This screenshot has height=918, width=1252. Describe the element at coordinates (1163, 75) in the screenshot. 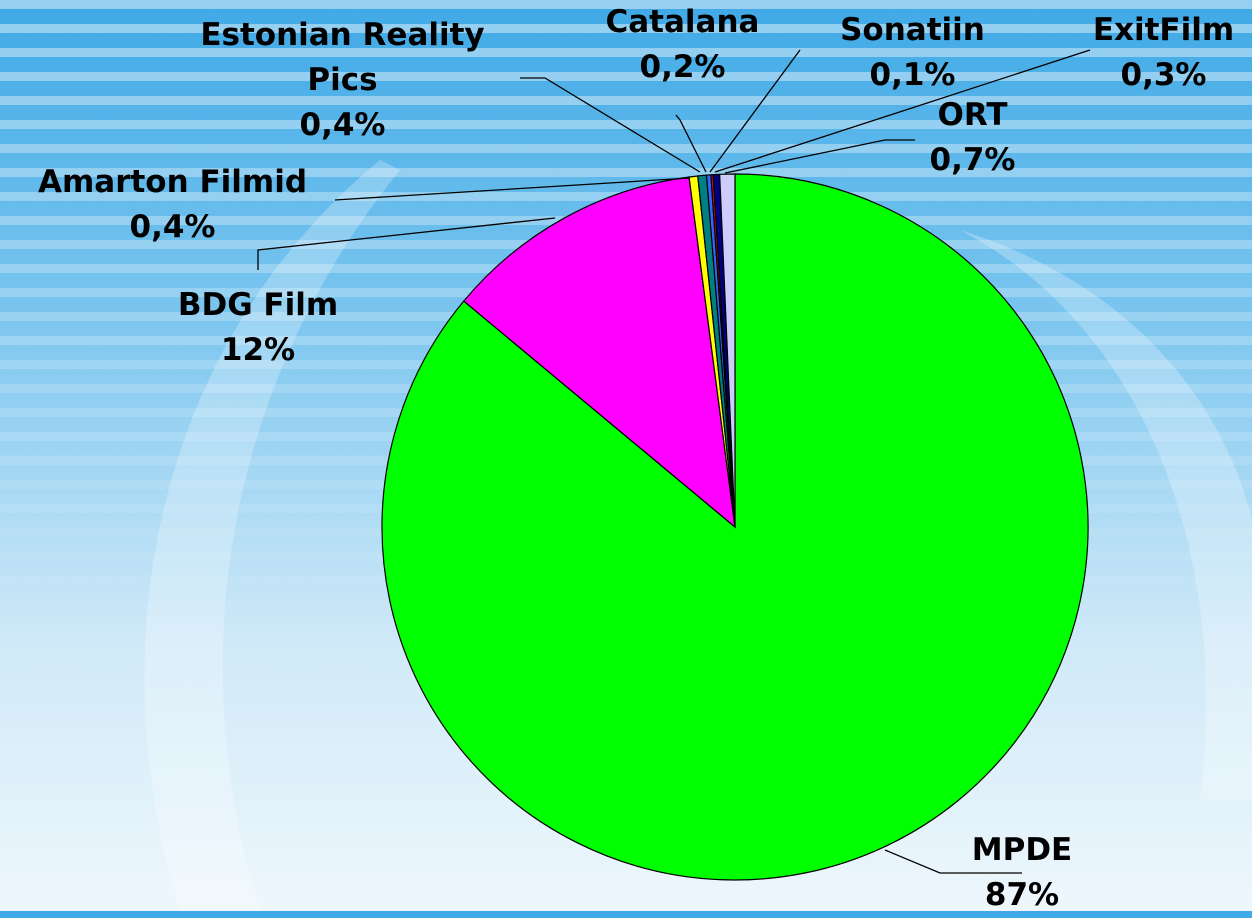

I see `slice-value: 0,3%` at that location.